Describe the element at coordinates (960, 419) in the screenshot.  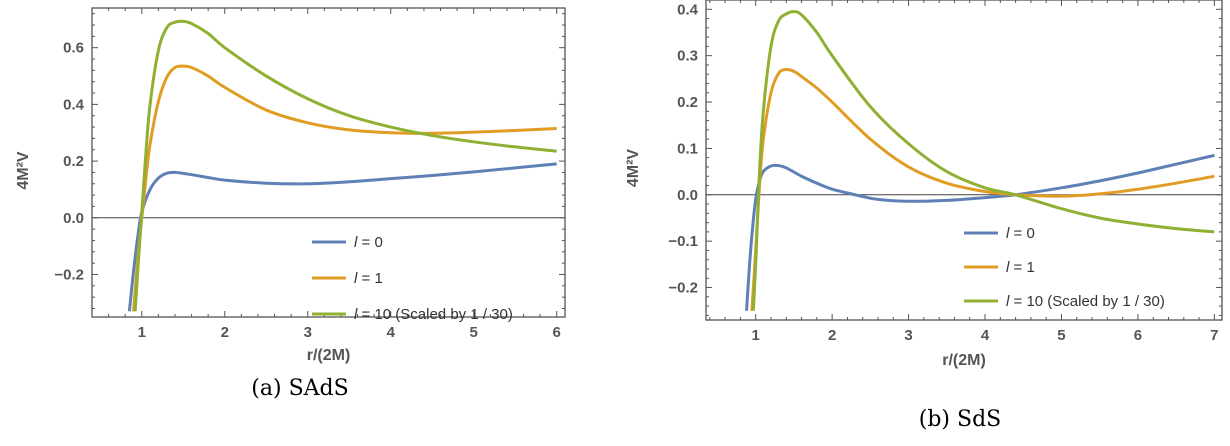
I see `figure-caption: (b) SdS` at that location.